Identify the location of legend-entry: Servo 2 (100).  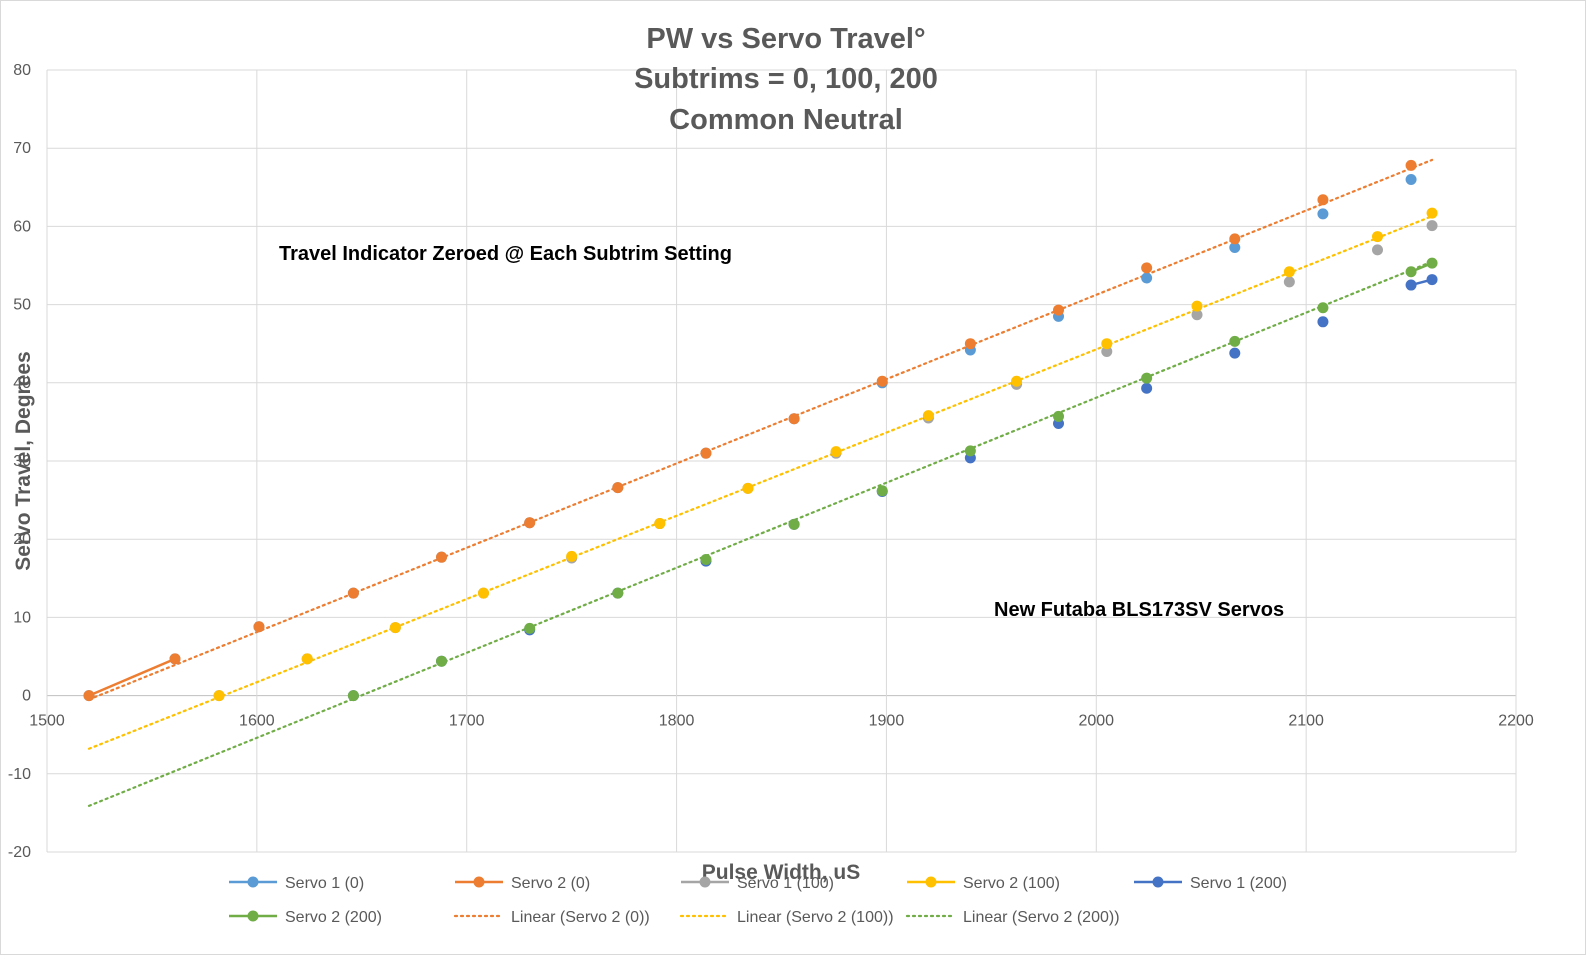
(1011, 883).